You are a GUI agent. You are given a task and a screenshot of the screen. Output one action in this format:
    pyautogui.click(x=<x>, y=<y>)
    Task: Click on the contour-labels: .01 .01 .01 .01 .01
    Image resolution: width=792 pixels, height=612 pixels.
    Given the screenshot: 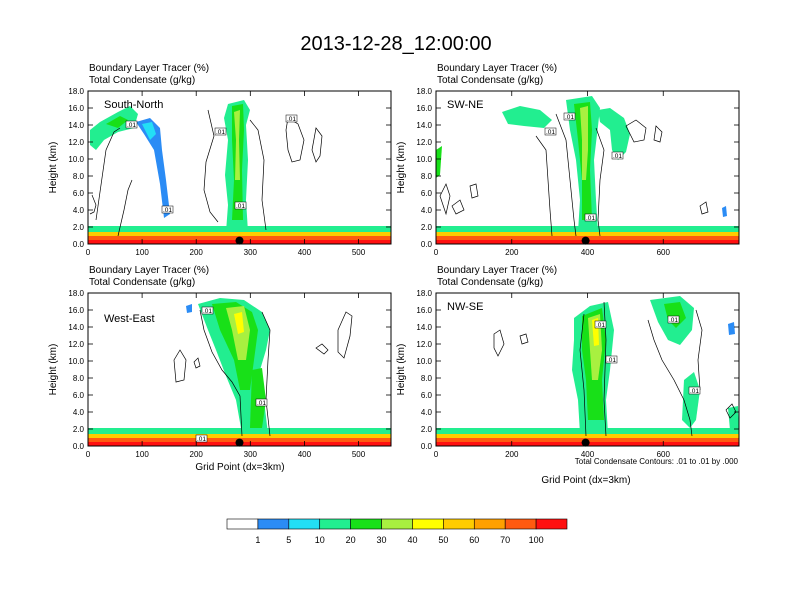 What is the action you would take?
    pyautogui.click(x=211, y=164)
    